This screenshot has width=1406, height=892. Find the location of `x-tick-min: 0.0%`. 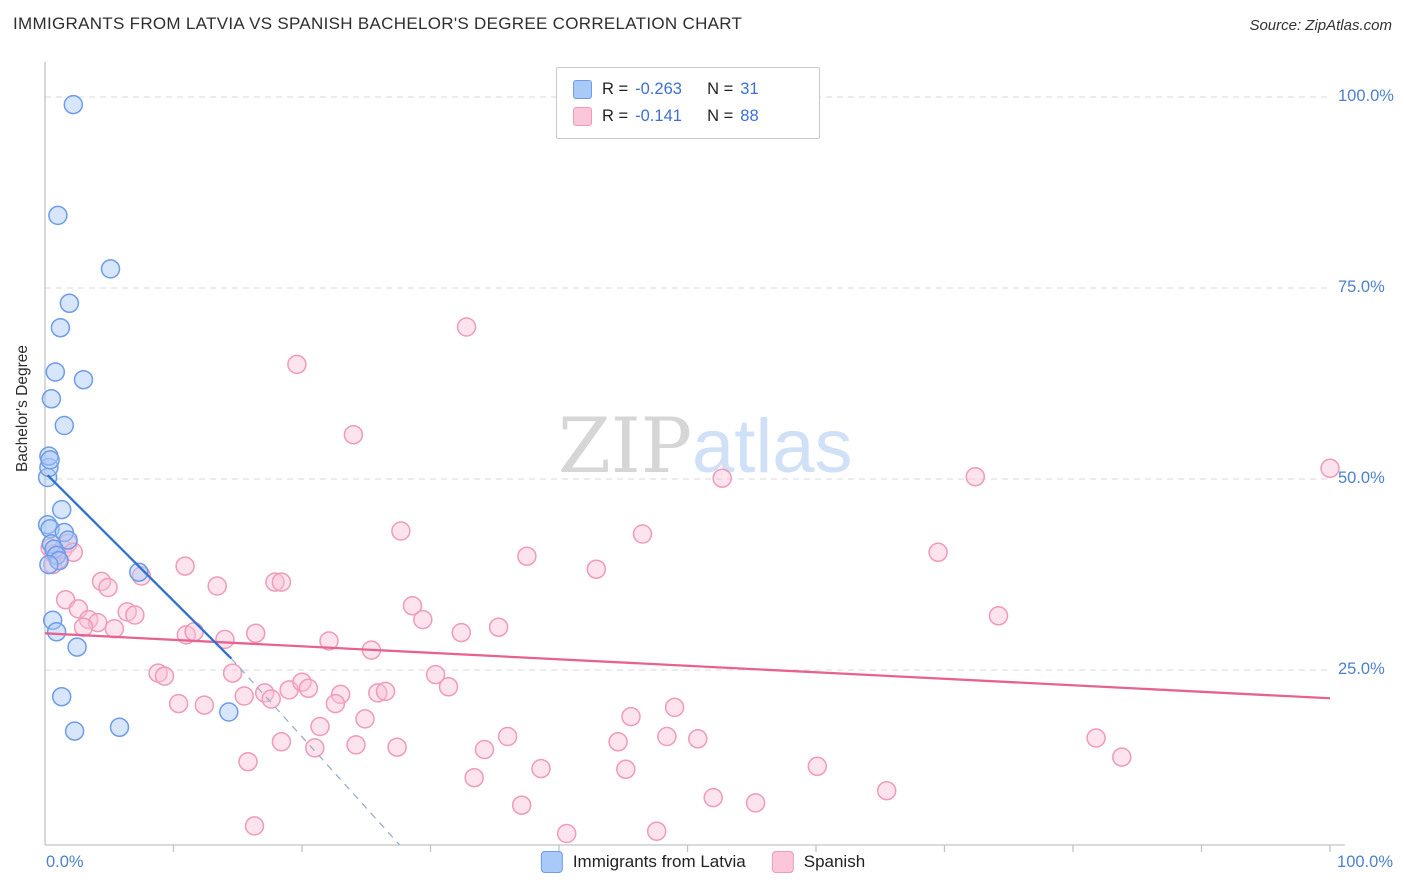

x-tick-min: 0.0% is located at coordinates (65, 862).